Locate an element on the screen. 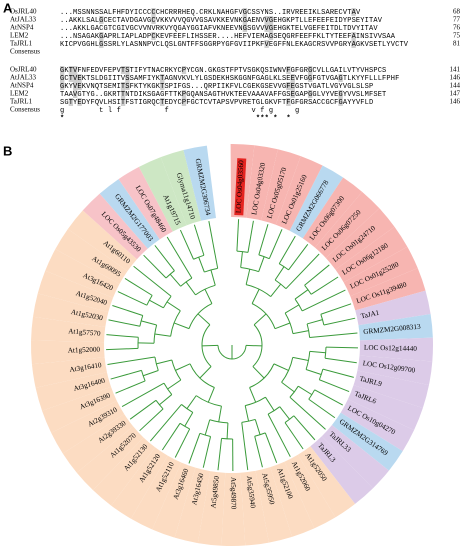 Image resolution: width=465 pixels, height=550 pixels. sequence-name: AtNSP4 is located at coordinates (22, 86).